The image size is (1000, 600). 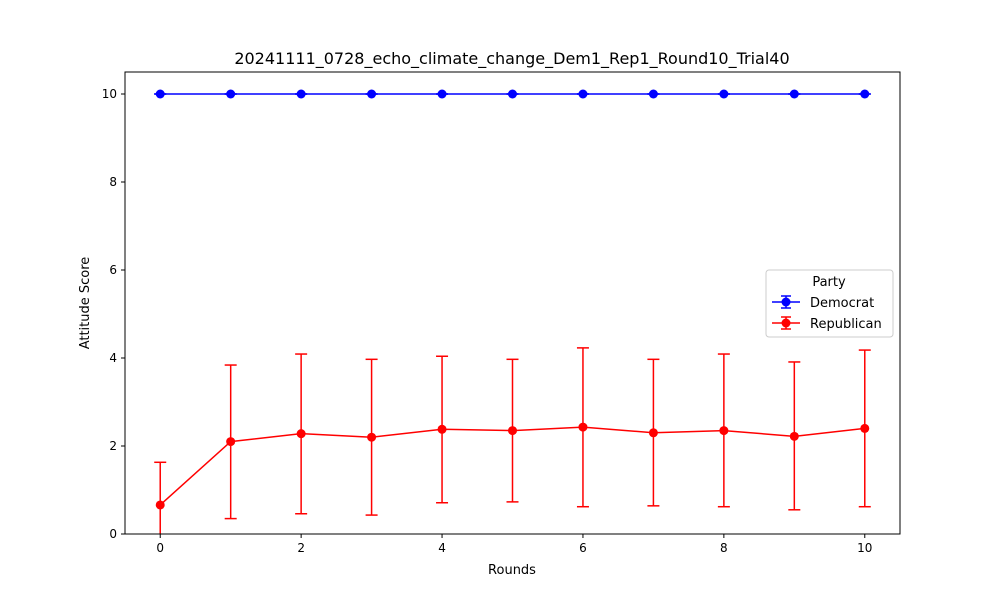 What do you see at coordinates (442, 548) in the screenshot?
I see `x-tick-label: 4` at bounding box center [442, 548].